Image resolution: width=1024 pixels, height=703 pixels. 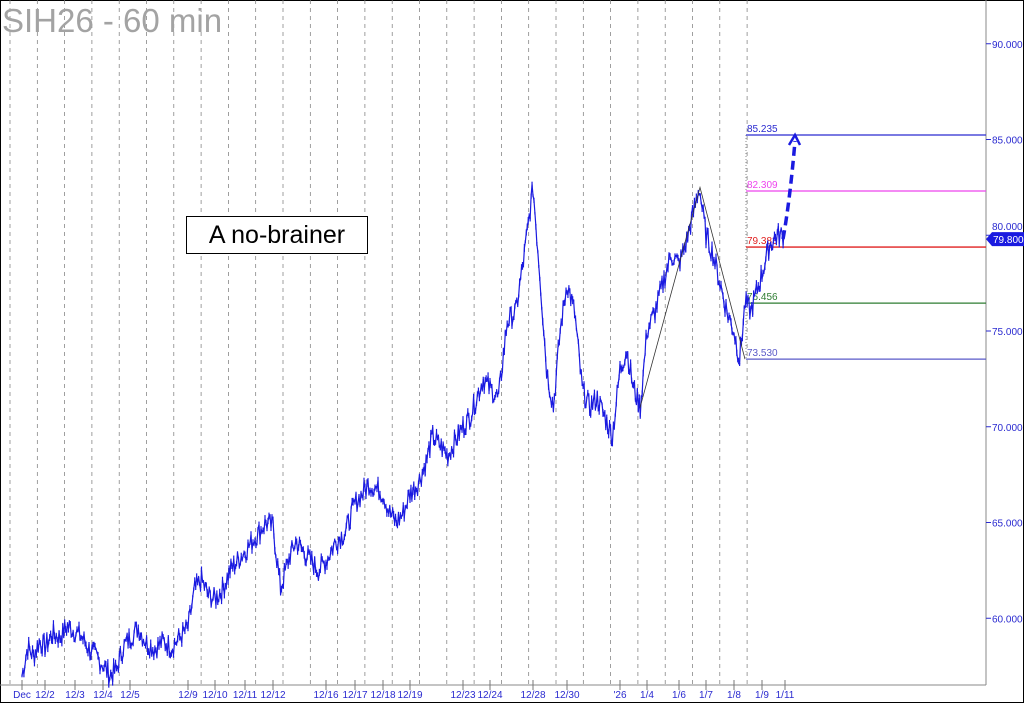 What do you see at coordinates (462, 695) in the screenshot?
I see `x-tick-label: 12/23` at bounding box center [462, 695].